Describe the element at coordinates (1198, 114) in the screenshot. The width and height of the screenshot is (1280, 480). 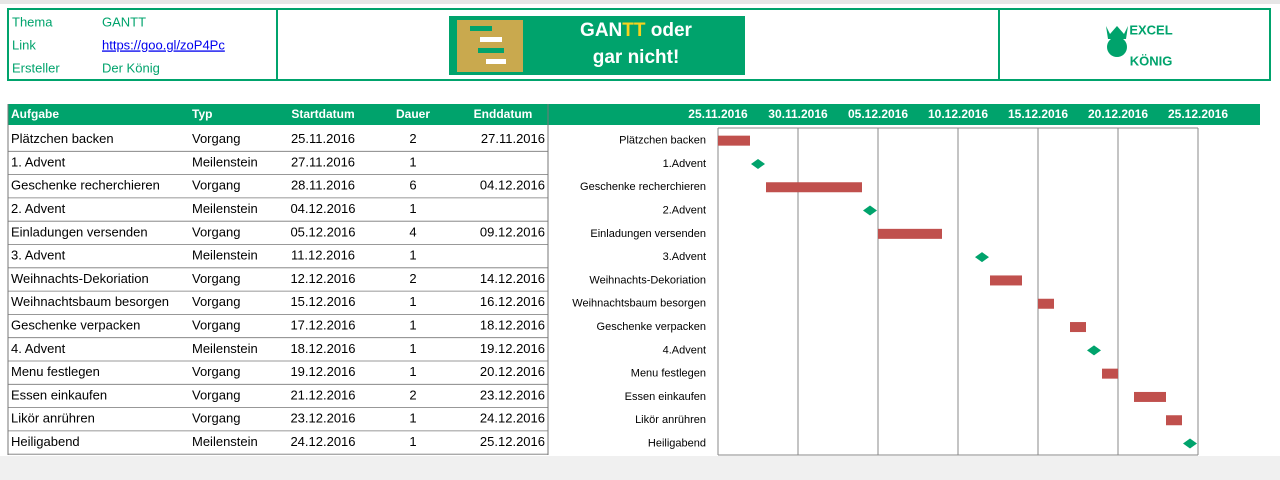
I see `x-tick-label: 25.12.2016` at that location.